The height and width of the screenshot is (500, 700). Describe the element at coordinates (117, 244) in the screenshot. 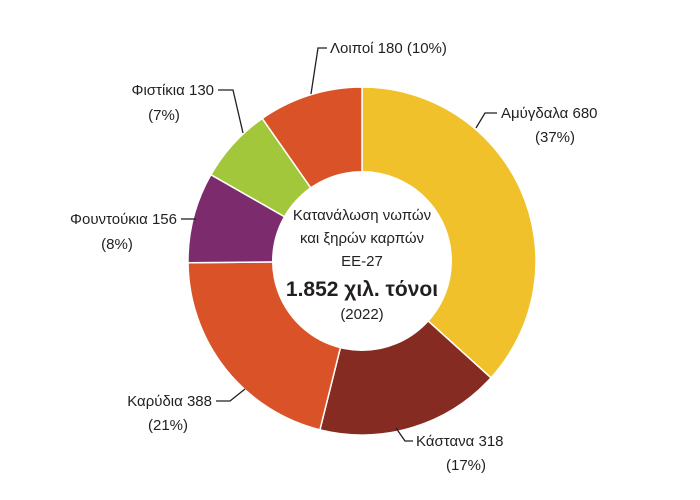

I see `pct-hazelnuts: (8%)` at that location.